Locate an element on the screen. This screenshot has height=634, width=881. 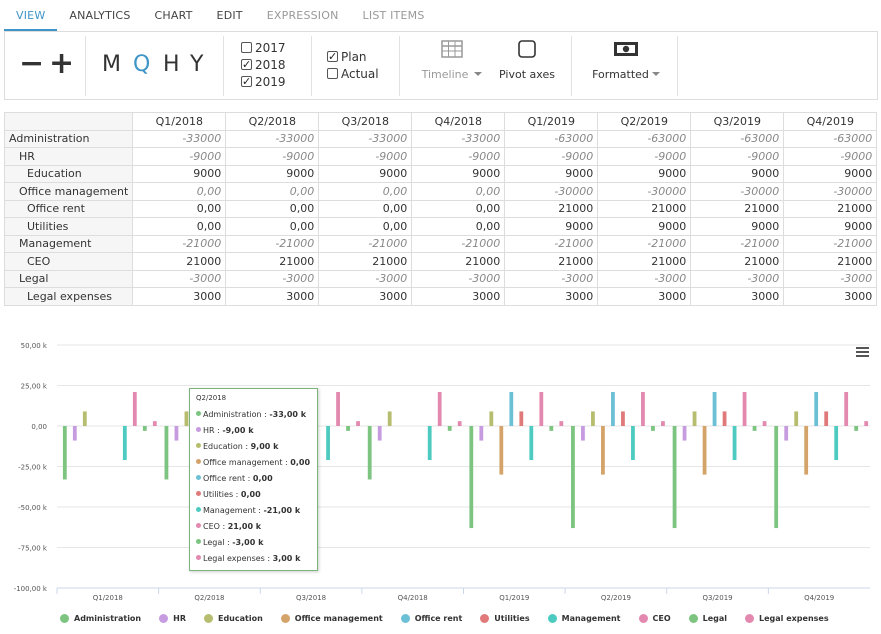
tab-chart: CHART is located at coordinates (173, 15).